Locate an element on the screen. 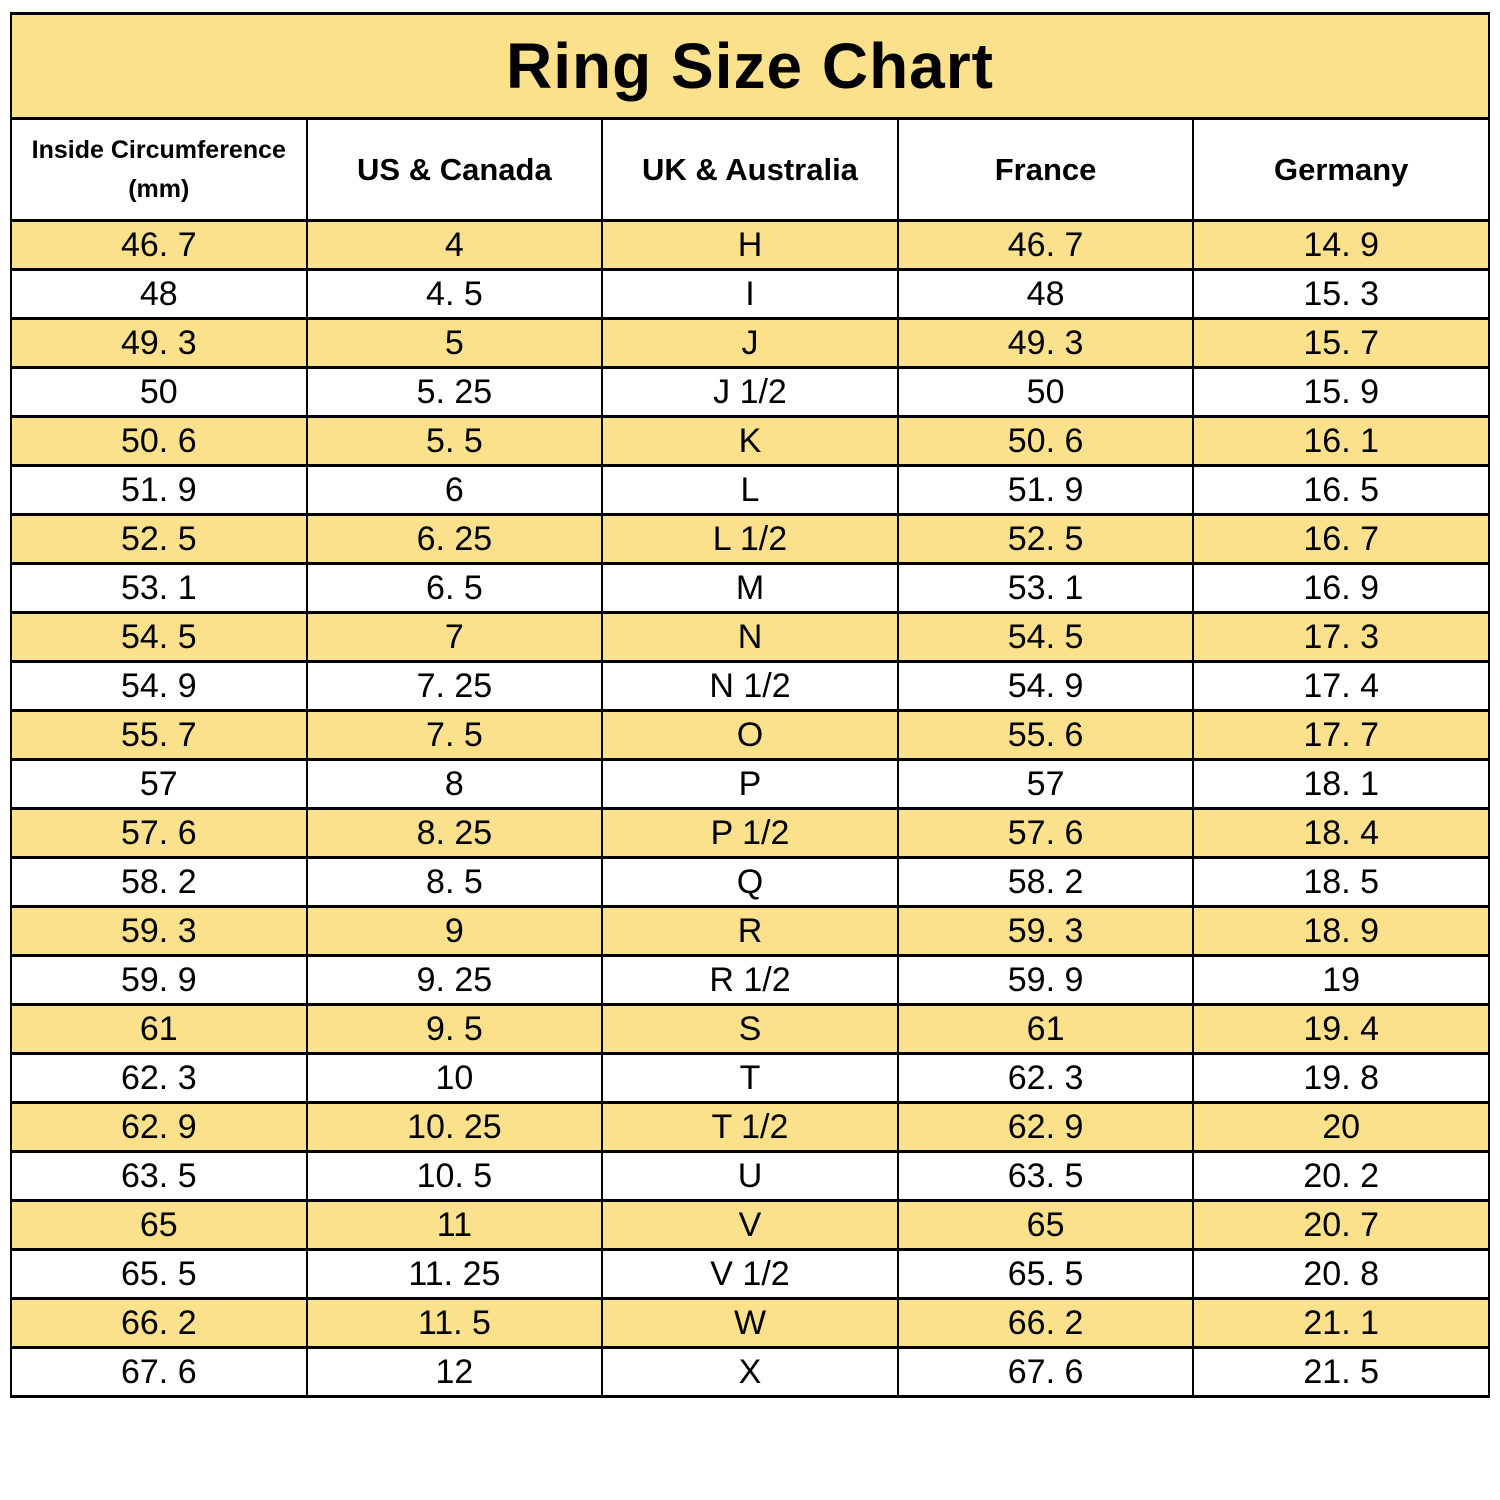  table-row: 57. 6 8. 25 P 1/2 57. 6 18. 4 is located at coordinates (750, 833).